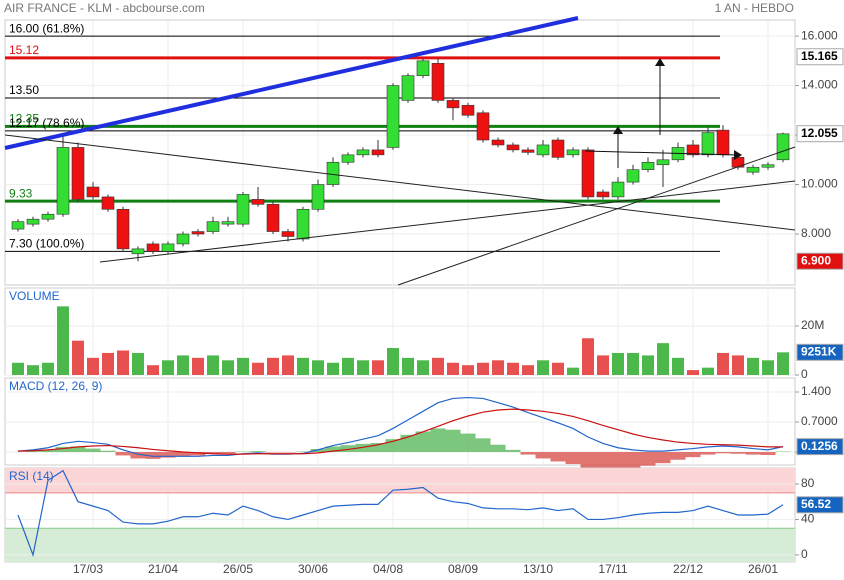 The height and width of the screenshot is (580, 844). Describe the element at coordinates (819, 85) in the screenshot. I see `y-tick-label: 14.000` at that location.